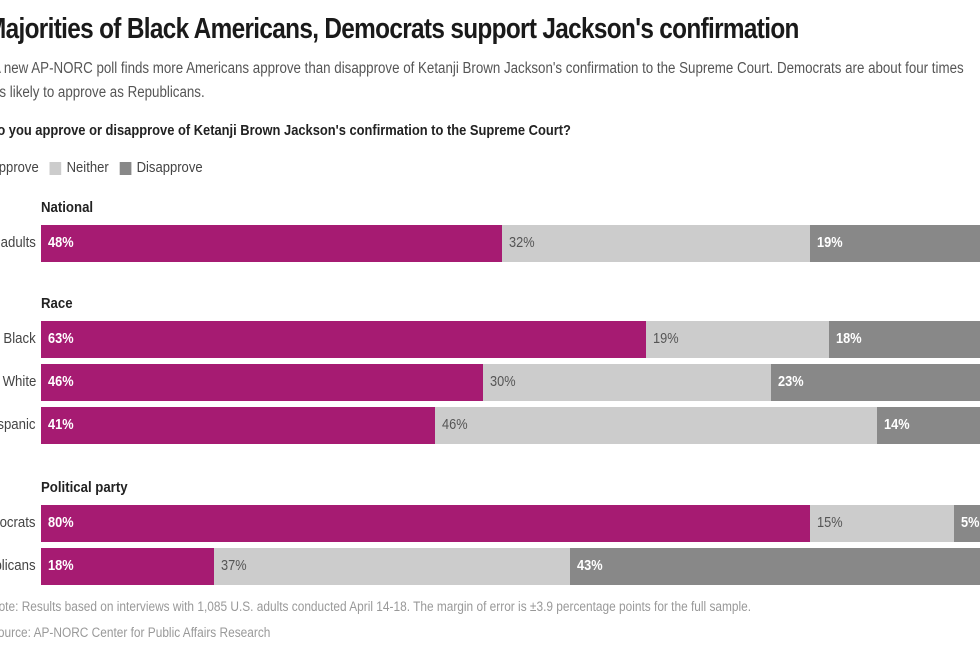  I want to click on data-label: 80%, so click(61, 523).